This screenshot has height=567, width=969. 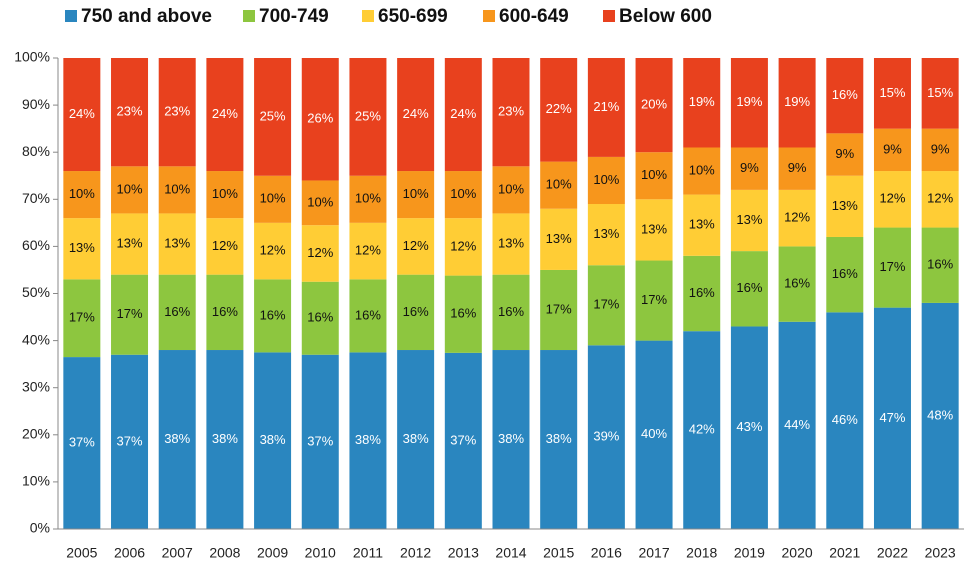 What do you see at coordinates (701, 553) in the screenshot?
I see `x-tick-label: 2018` at bounding box center [701, 553].